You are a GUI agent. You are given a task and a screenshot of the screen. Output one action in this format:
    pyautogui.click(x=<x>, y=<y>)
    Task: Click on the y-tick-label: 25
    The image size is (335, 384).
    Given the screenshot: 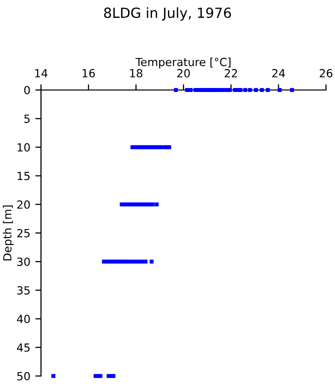 What is the action you would take?
    pyautogui.click(x=23, y=233)
    